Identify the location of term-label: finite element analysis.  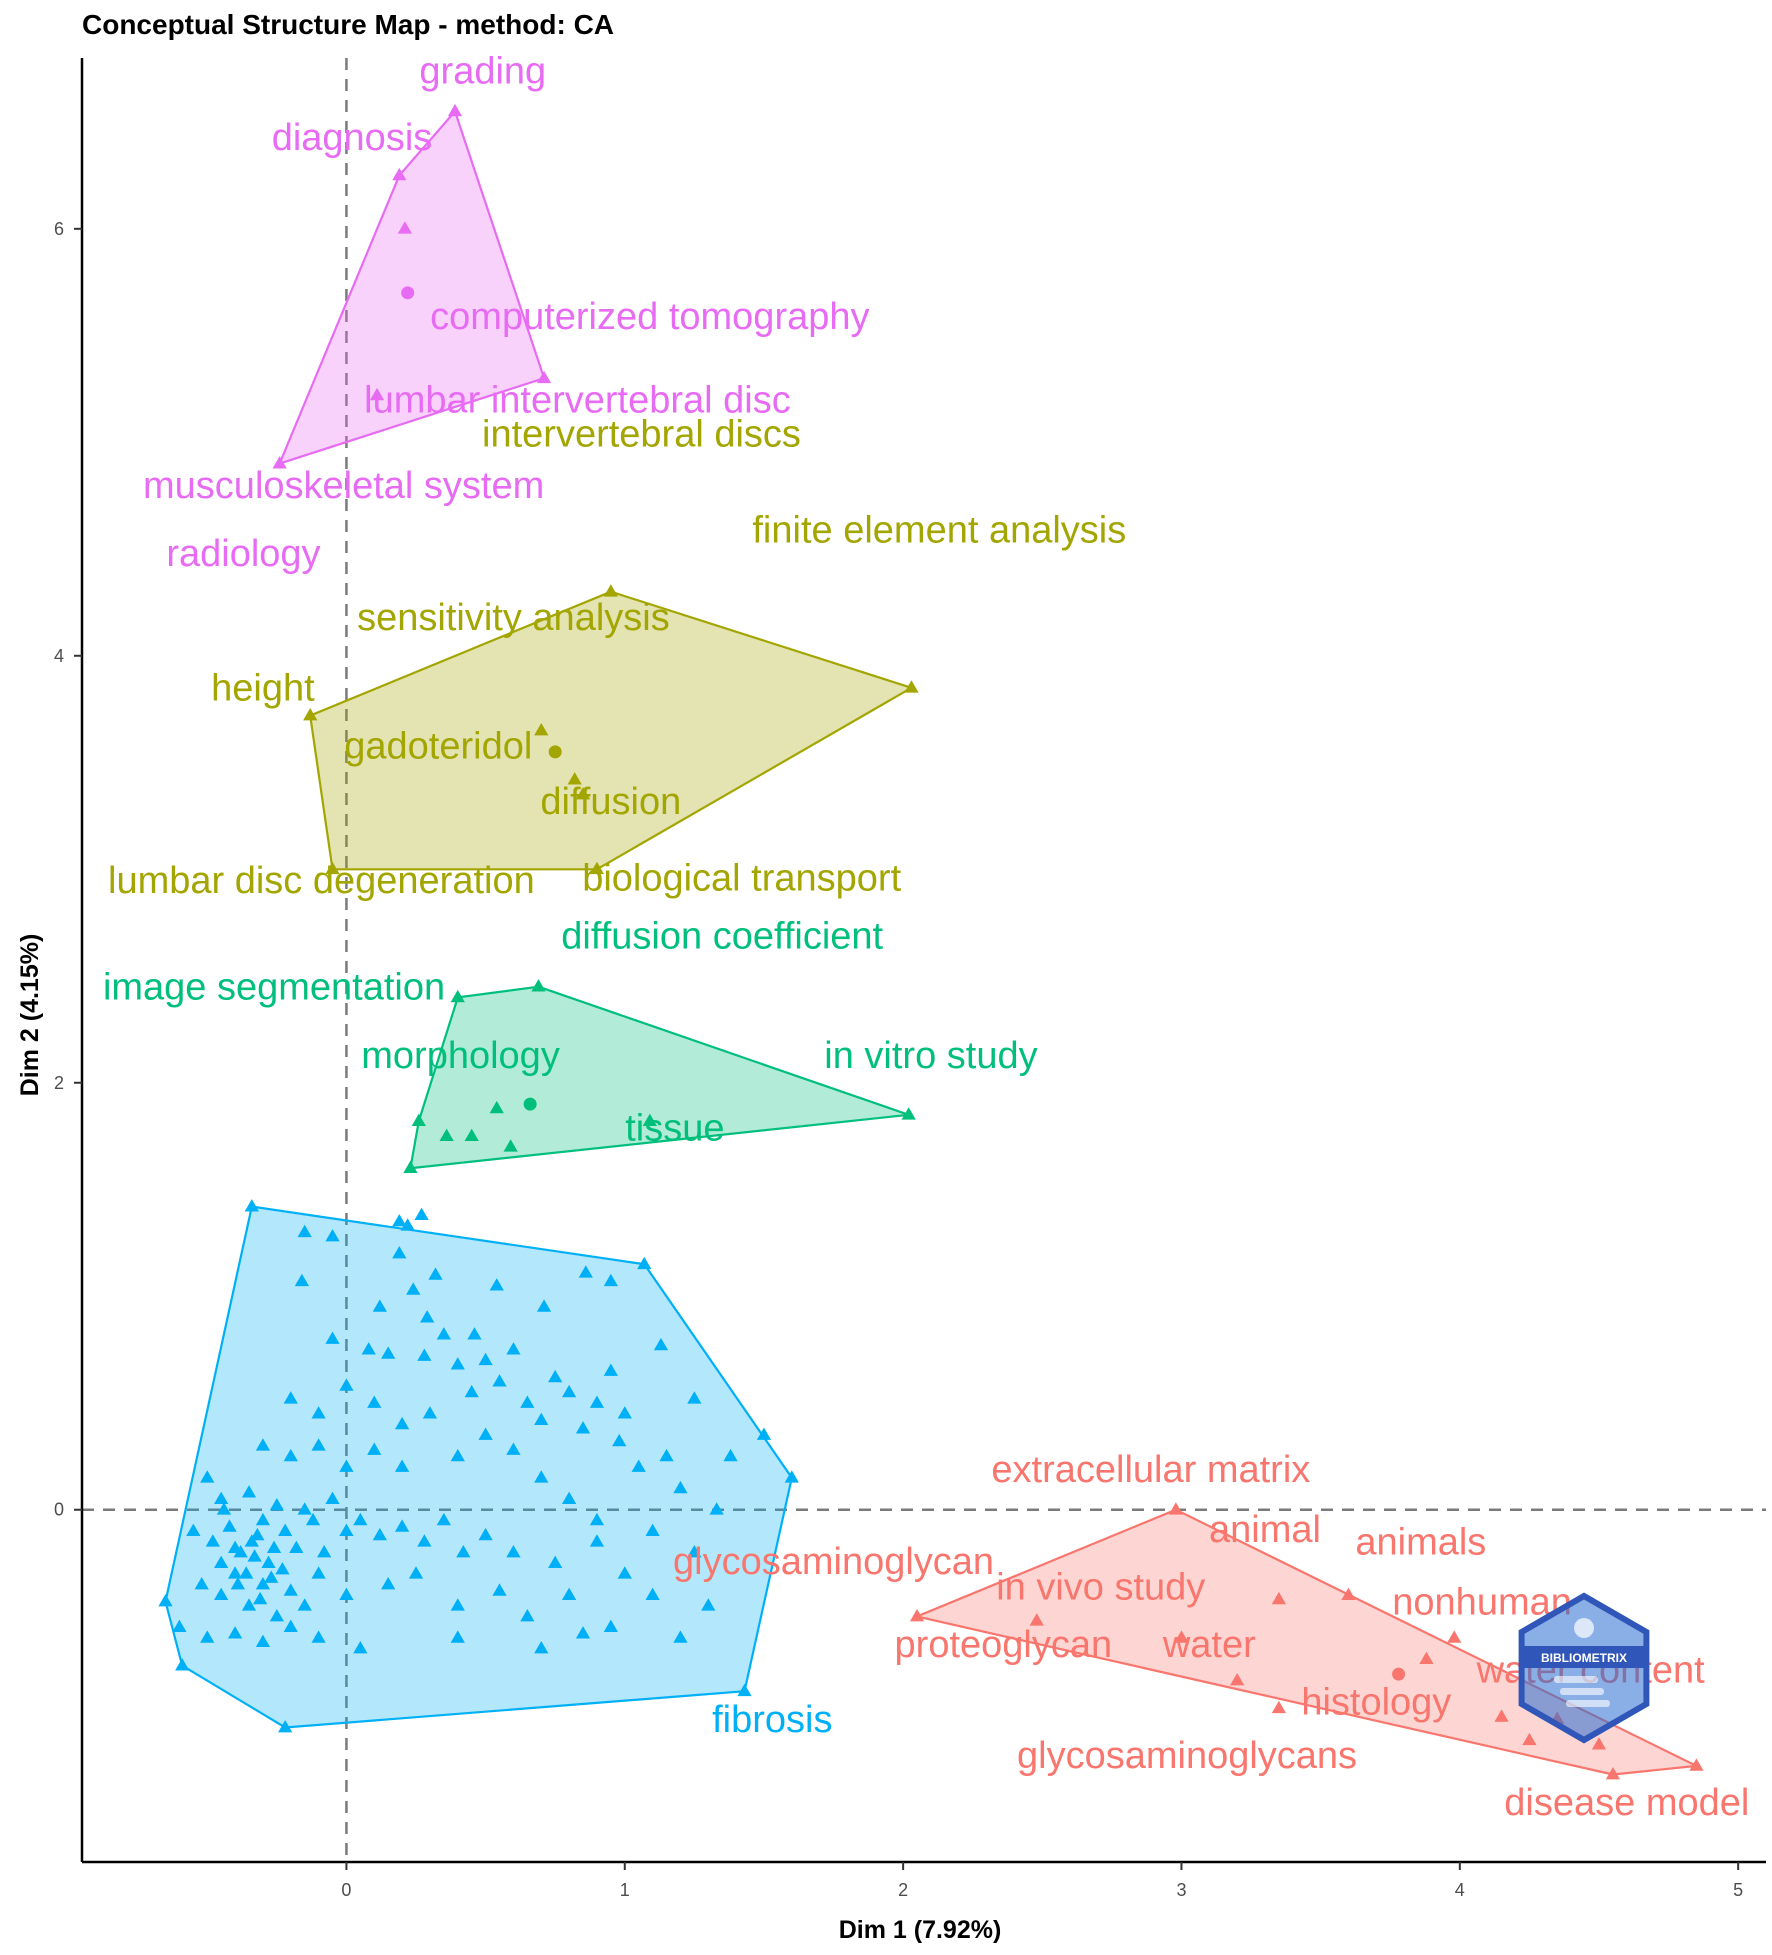
(939, 531).